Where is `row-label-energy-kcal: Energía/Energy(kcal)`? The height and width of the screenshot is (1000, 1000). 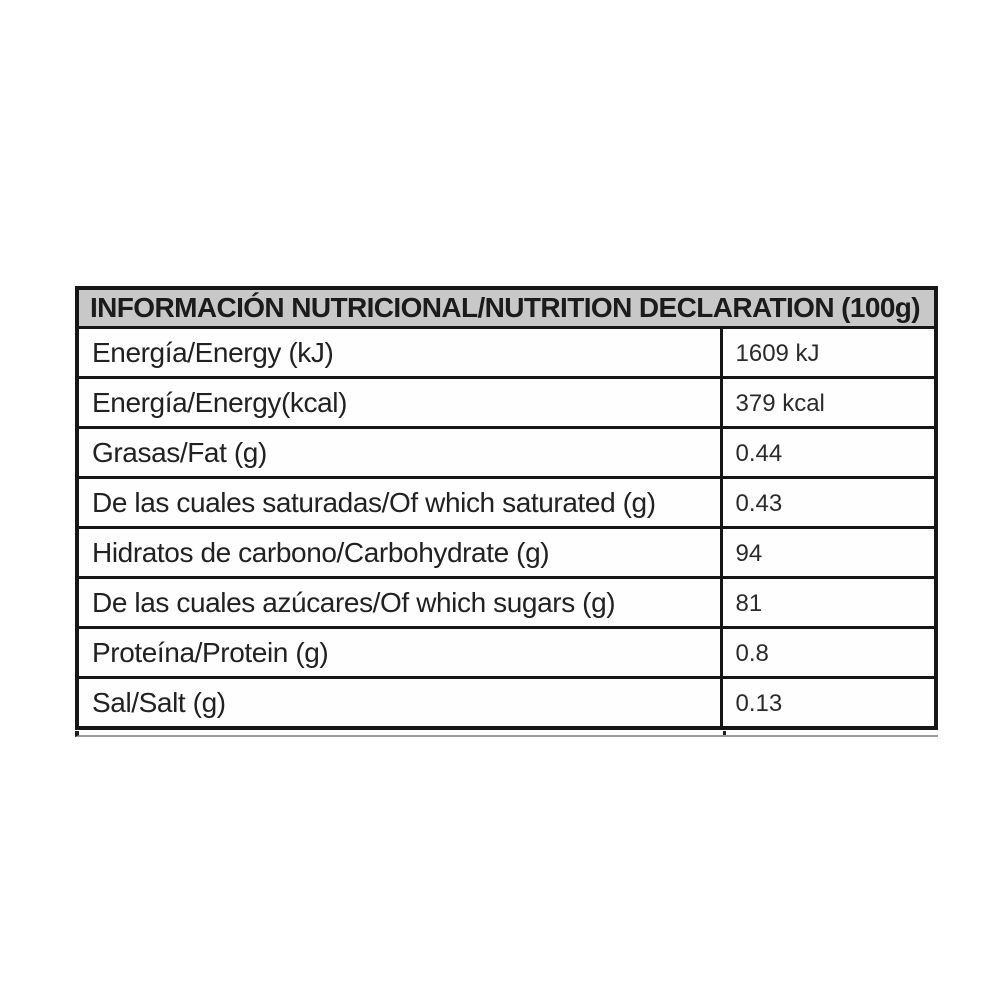 row-label-energy-kcal: Energía/Energy(kcal) is located at coordinates (399, 402).